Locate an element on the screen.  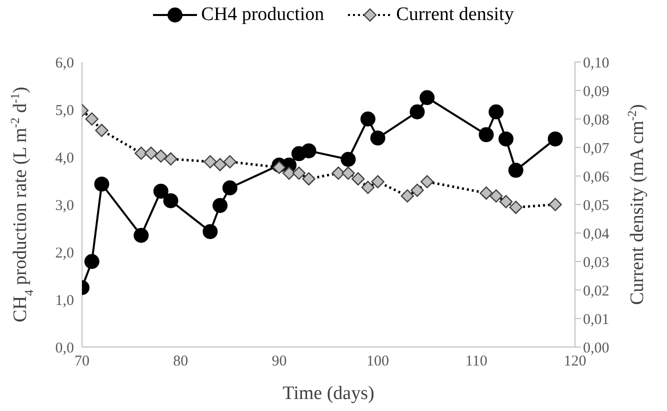
x-tick-label: 70 is located at coordinates (82, 362).